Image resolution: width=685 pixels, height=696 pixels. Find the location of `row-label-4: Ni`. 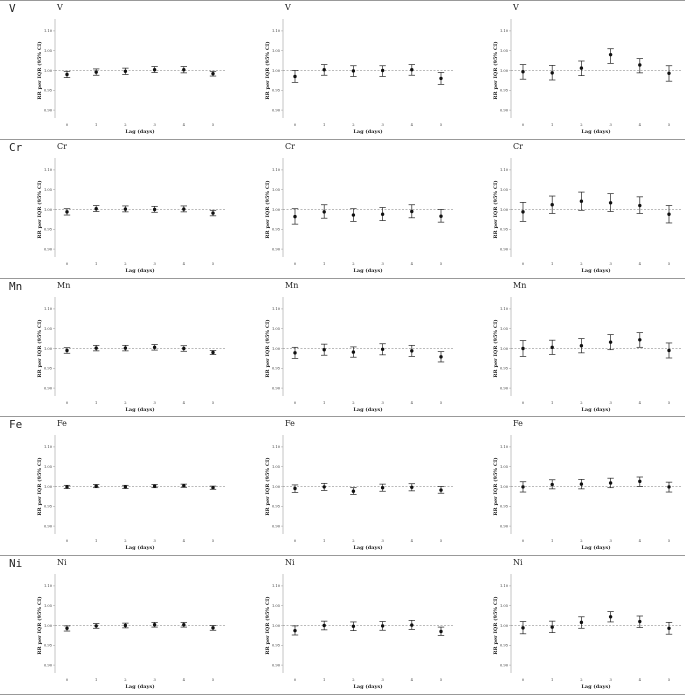

row-label-4: Ni is located at coordinates (15, 563).